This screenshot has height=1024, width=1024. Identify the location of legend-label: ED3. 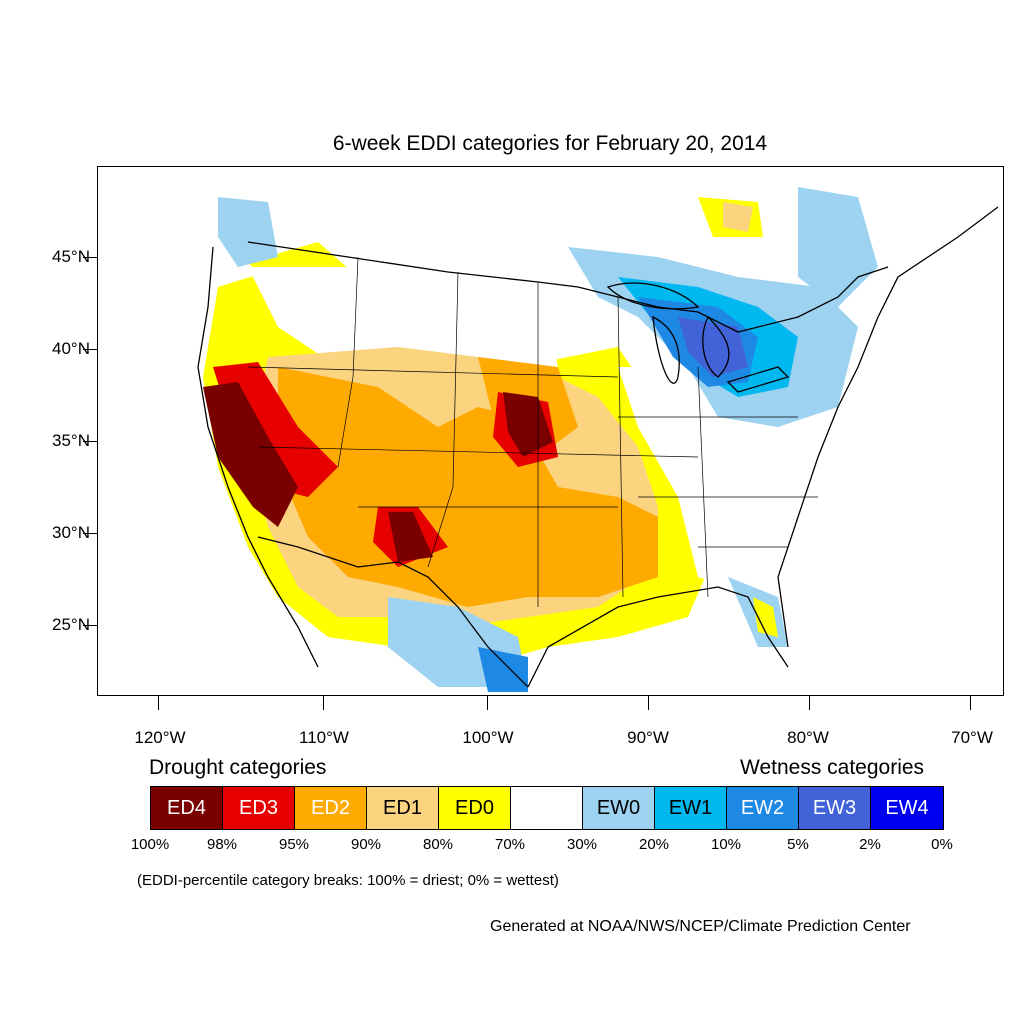
(258, 807).